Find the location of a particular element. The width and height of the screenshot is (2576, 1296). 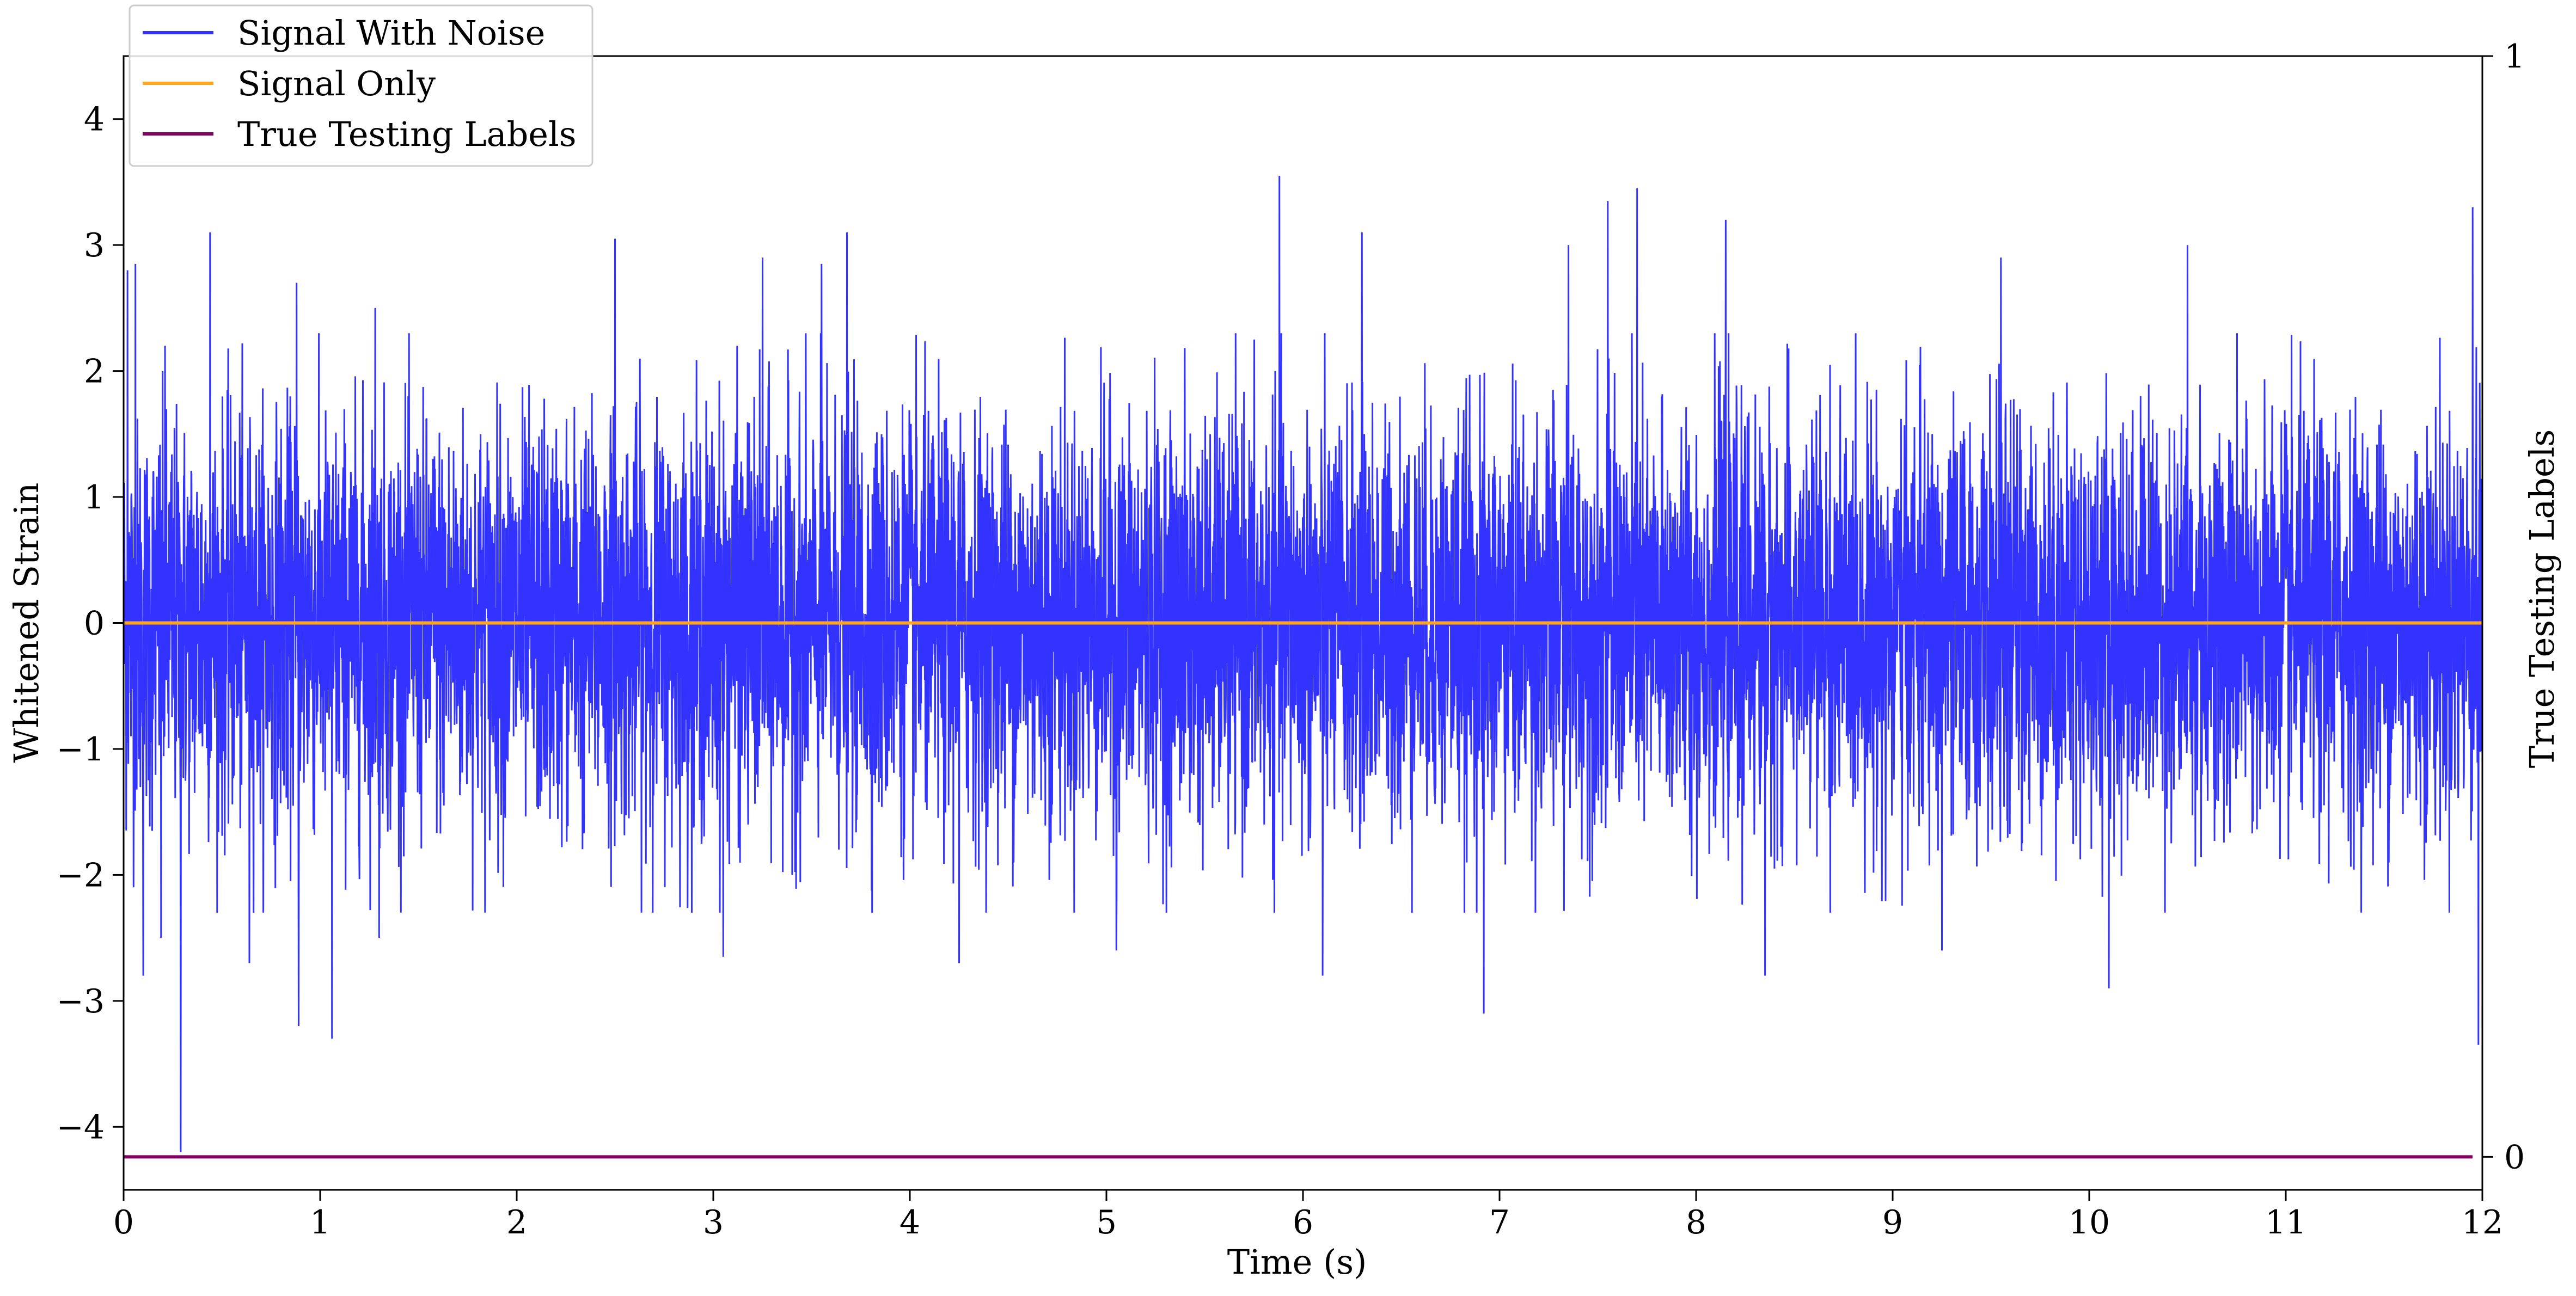

legend-label-signal-with-noise: Signal With Noise is located at coordinates (391, 33).